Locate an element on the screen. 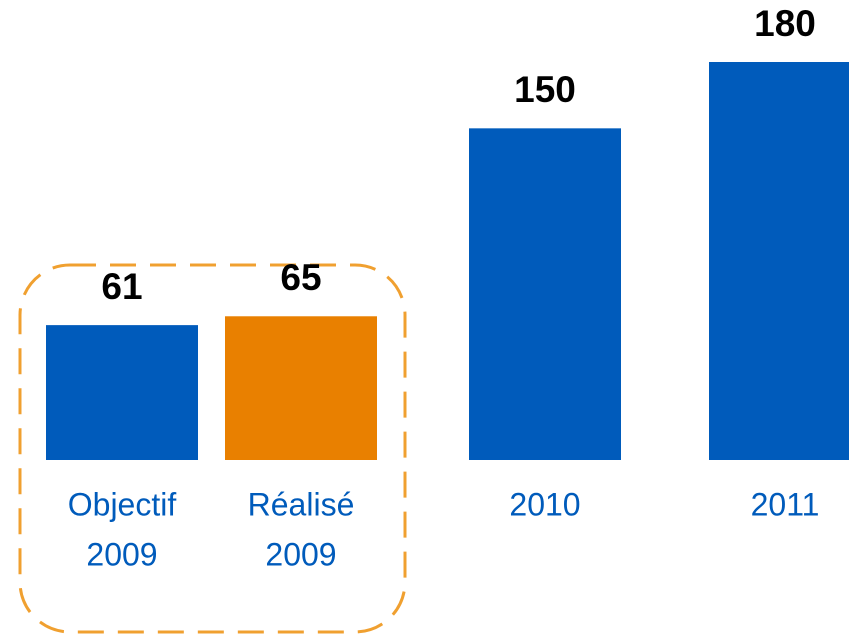  category-label: Réalisé is located at coordinates (301, 504).